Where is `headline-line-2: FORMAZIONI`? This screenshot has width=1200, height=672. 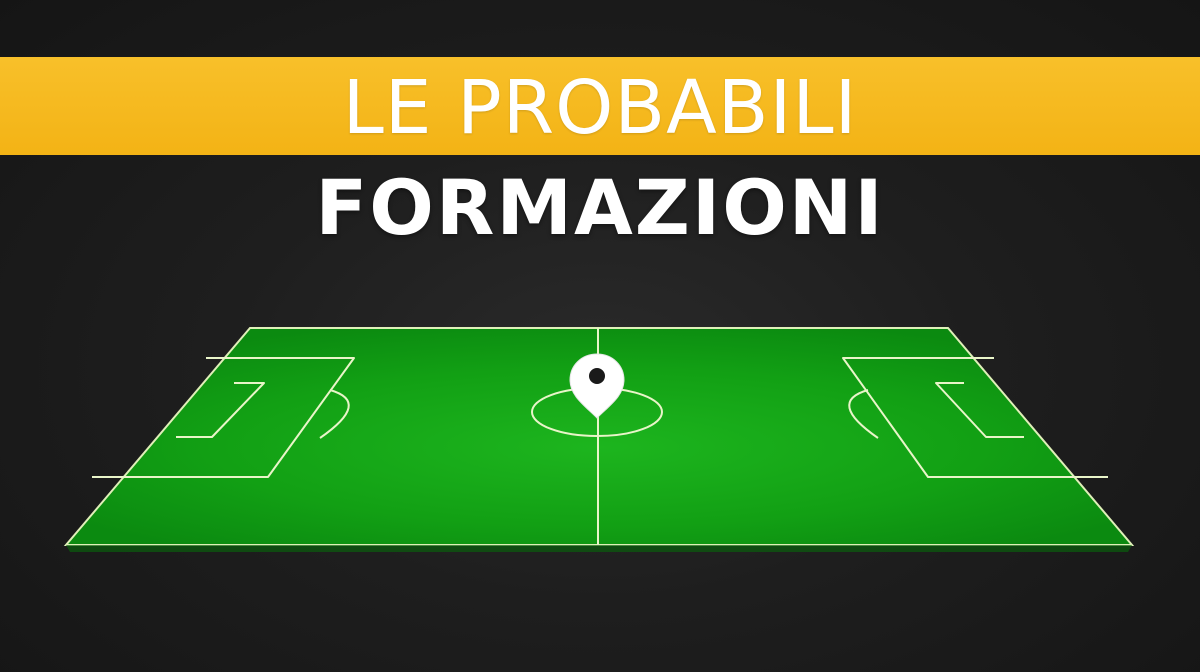
headline-line-2: FORMAZIONI is located at coordinates (600, 207).